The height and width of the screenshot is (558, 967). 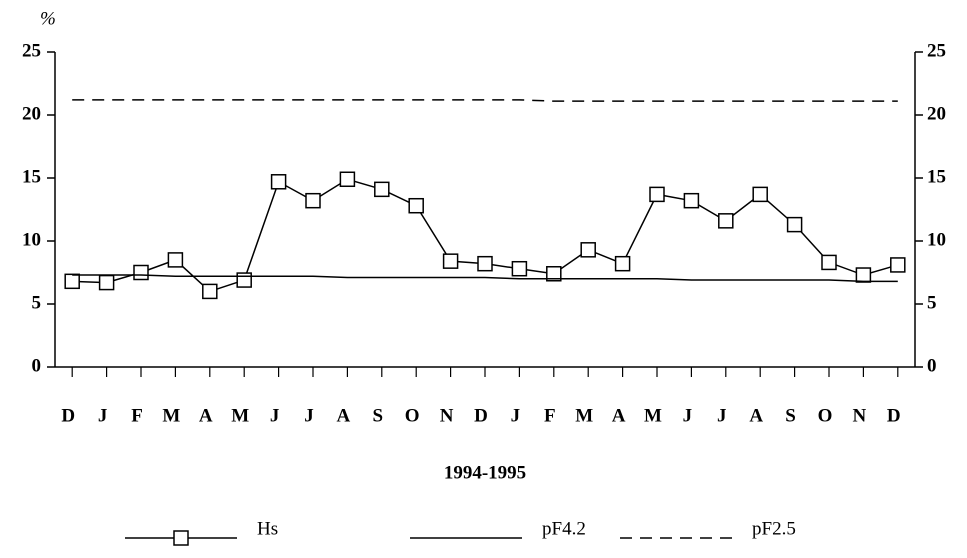 What do you see at coordinates (936, 176) in the screenshot?
I see `y2-tick-label: 15` at bounding box center [936, 176].